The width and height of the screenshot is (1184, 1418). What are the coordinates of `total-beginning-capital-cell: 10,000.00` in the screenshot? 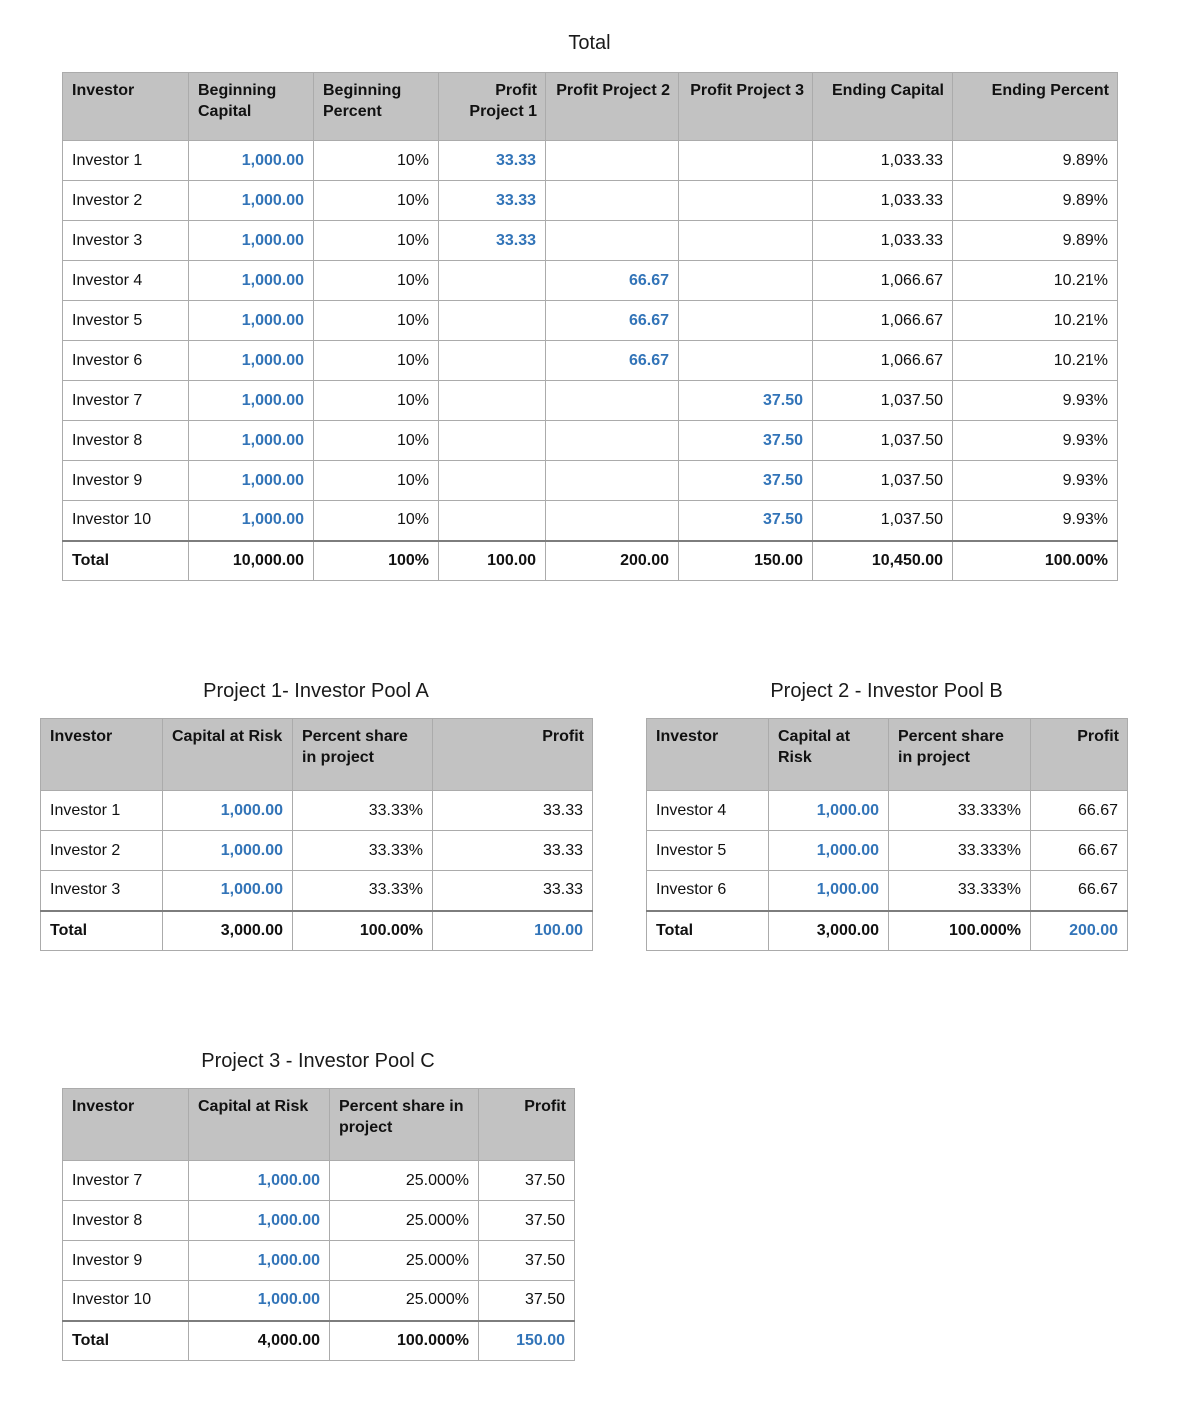 It's located at (251, 560).